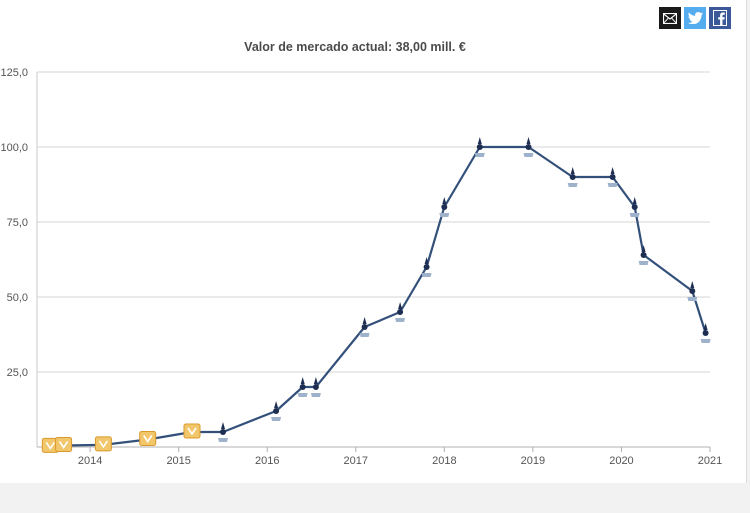 The width and height of the screenshot is (750, 513). What do you see at coordinates (178, 461) in the screenshot?
I see `x-tick-label: 2015` at bounding box center [178, 461].